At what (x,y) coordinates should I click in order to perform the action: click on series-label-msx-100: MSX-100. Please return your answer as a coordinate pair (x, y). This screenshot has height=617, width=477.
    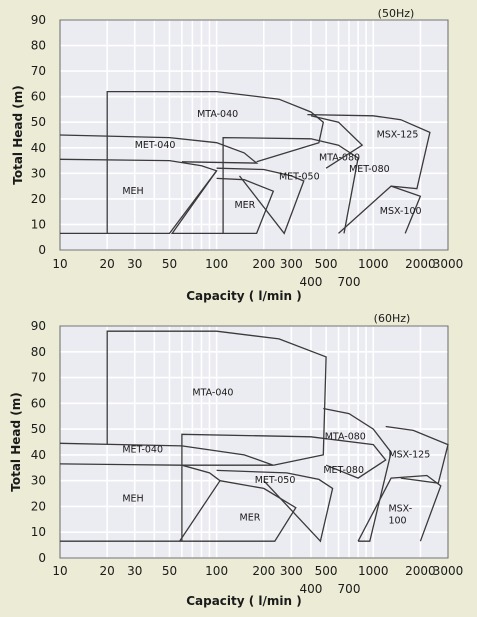
    Looking at the image, I should click on (401, 211).